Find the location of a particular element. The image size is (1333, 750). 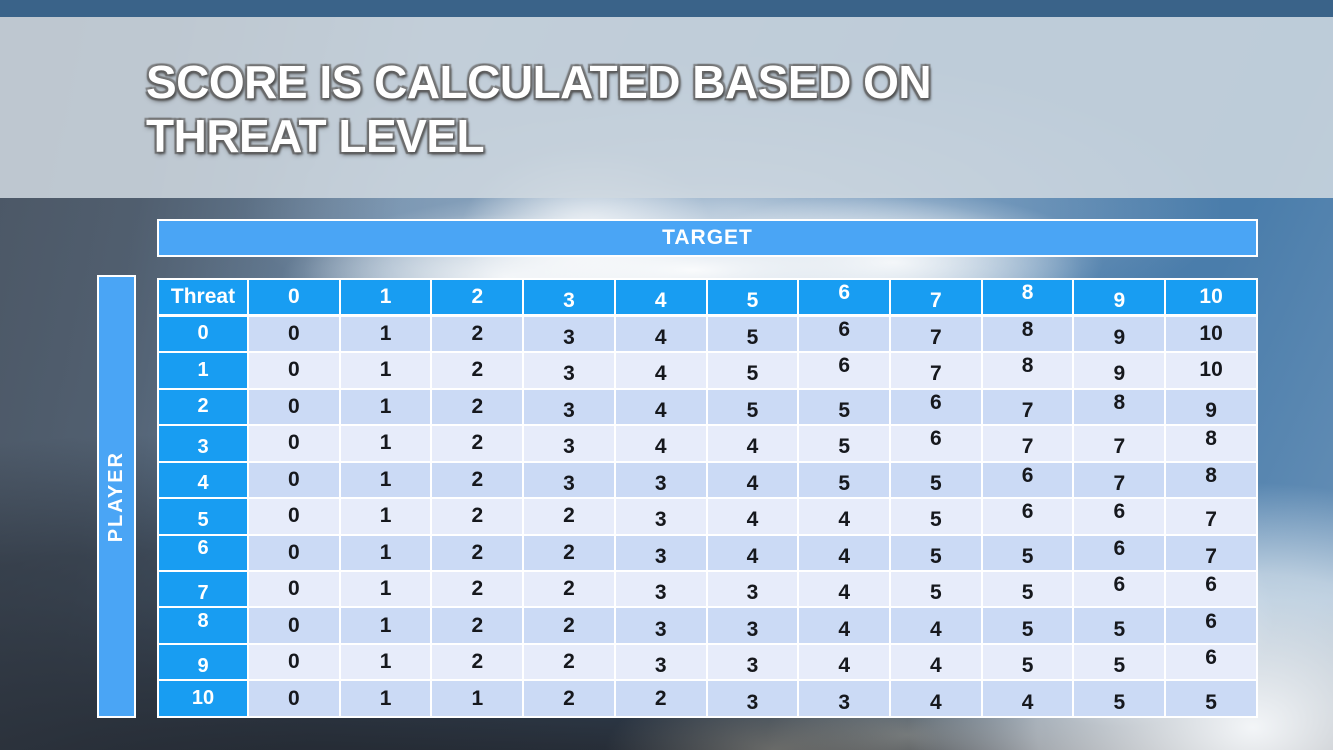

score-cell-r0-c3: 3 is located at coordinates (569, 333).